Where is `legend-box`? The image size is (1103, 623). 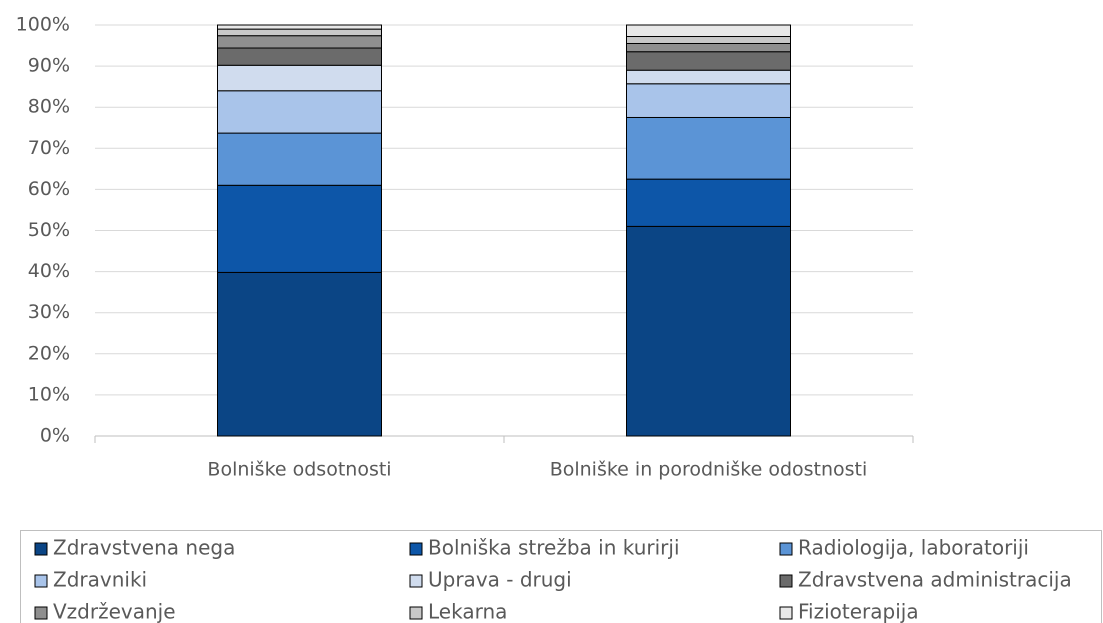 legend-box is located at coordinates (561, 576).